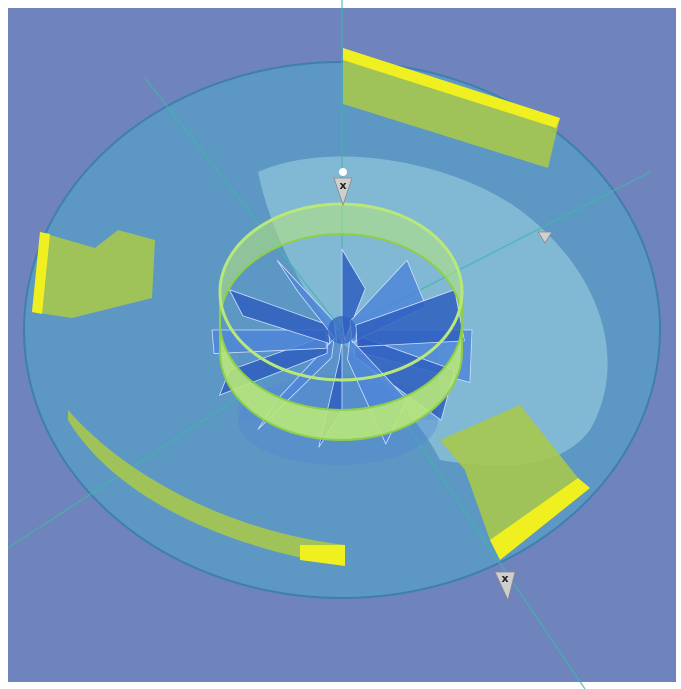 This screenshot has height=689, width=681. I want to click on panel-top, so click(451, 108).